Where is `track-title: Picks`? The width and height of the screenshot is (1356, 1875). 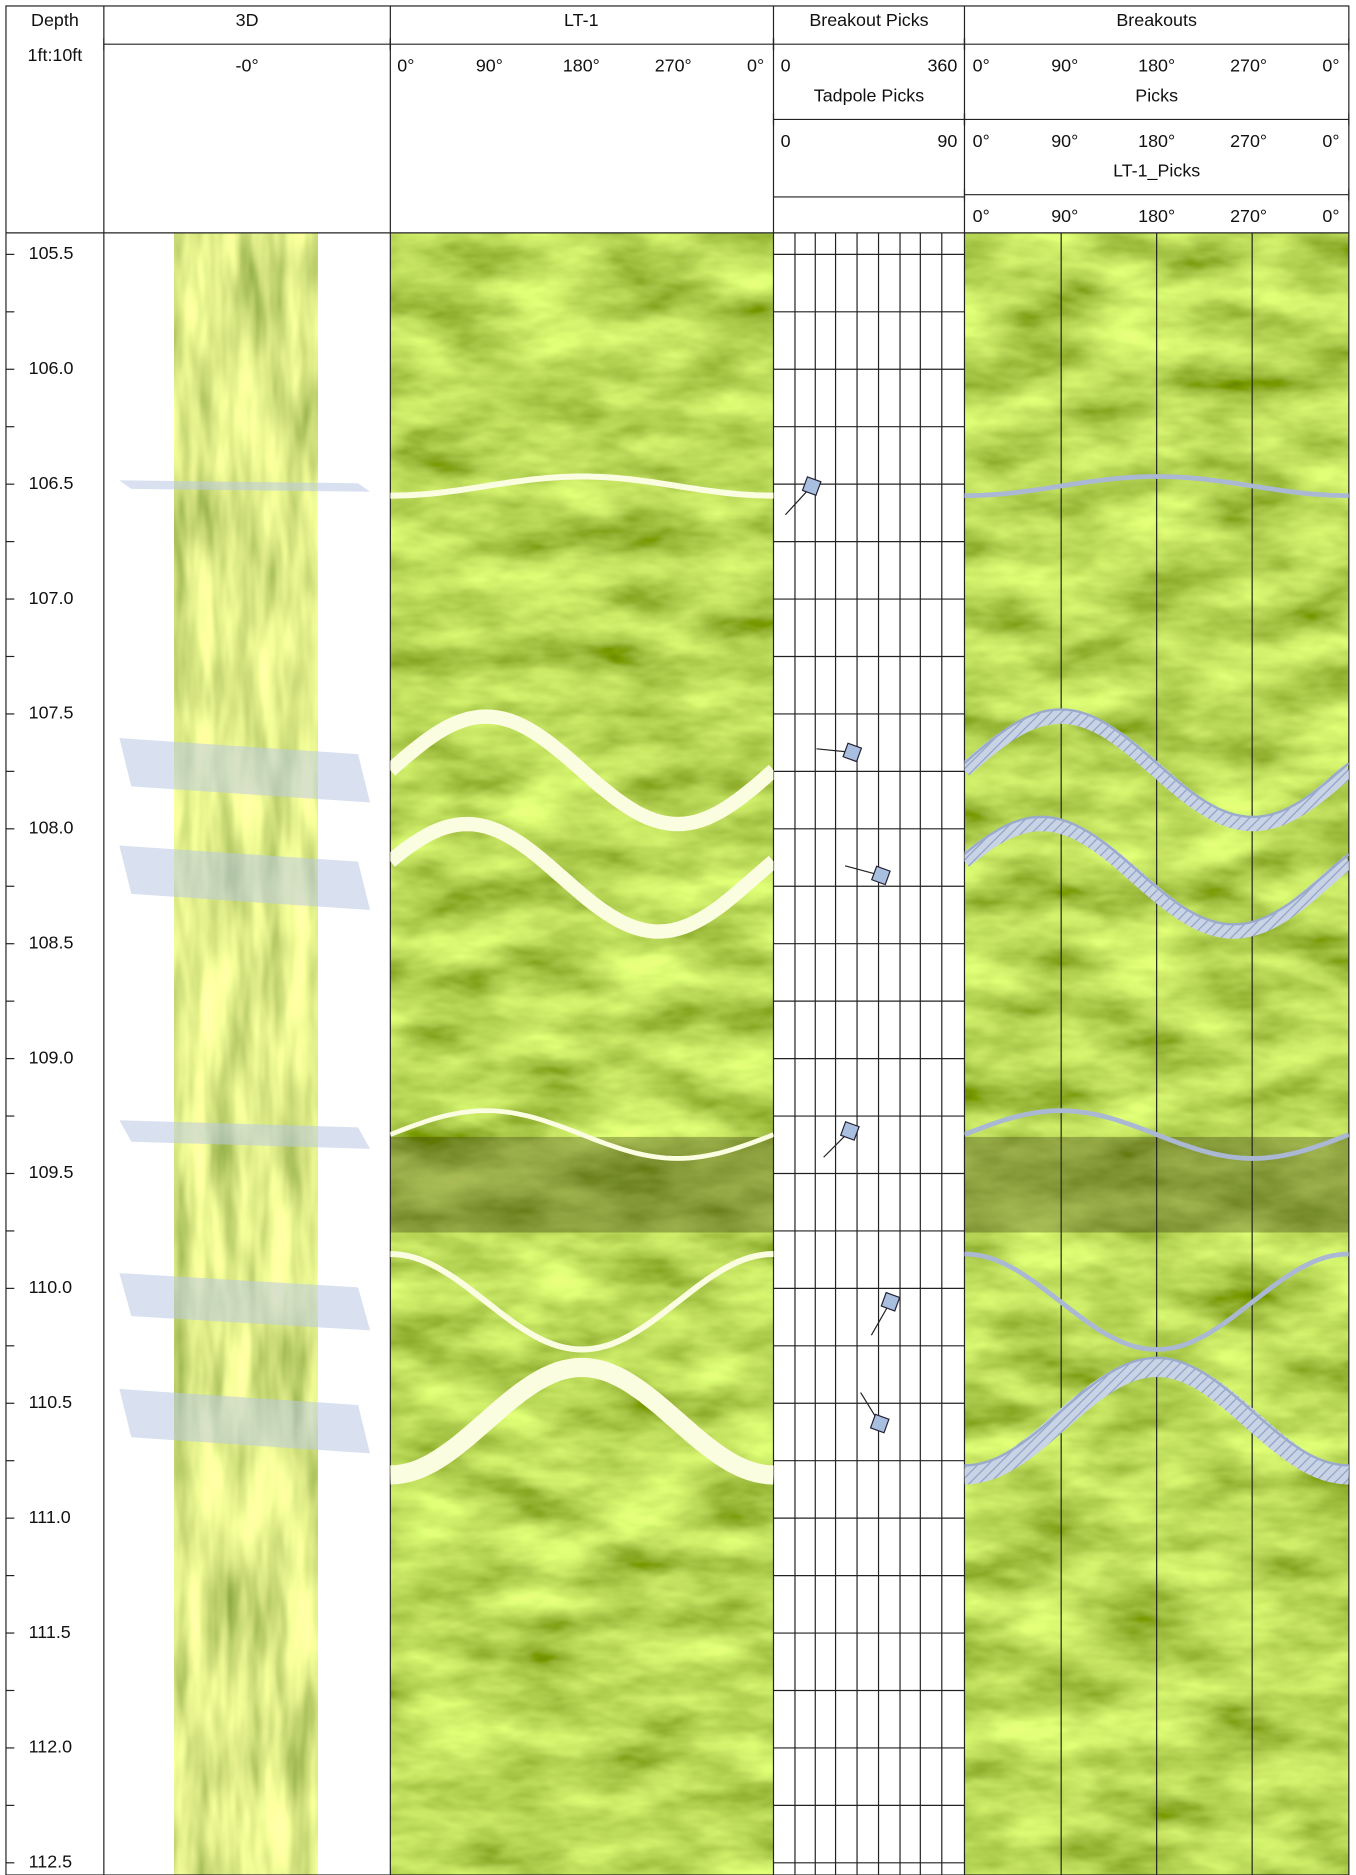
track-title: Picks is located at coordinates (1156, 95).